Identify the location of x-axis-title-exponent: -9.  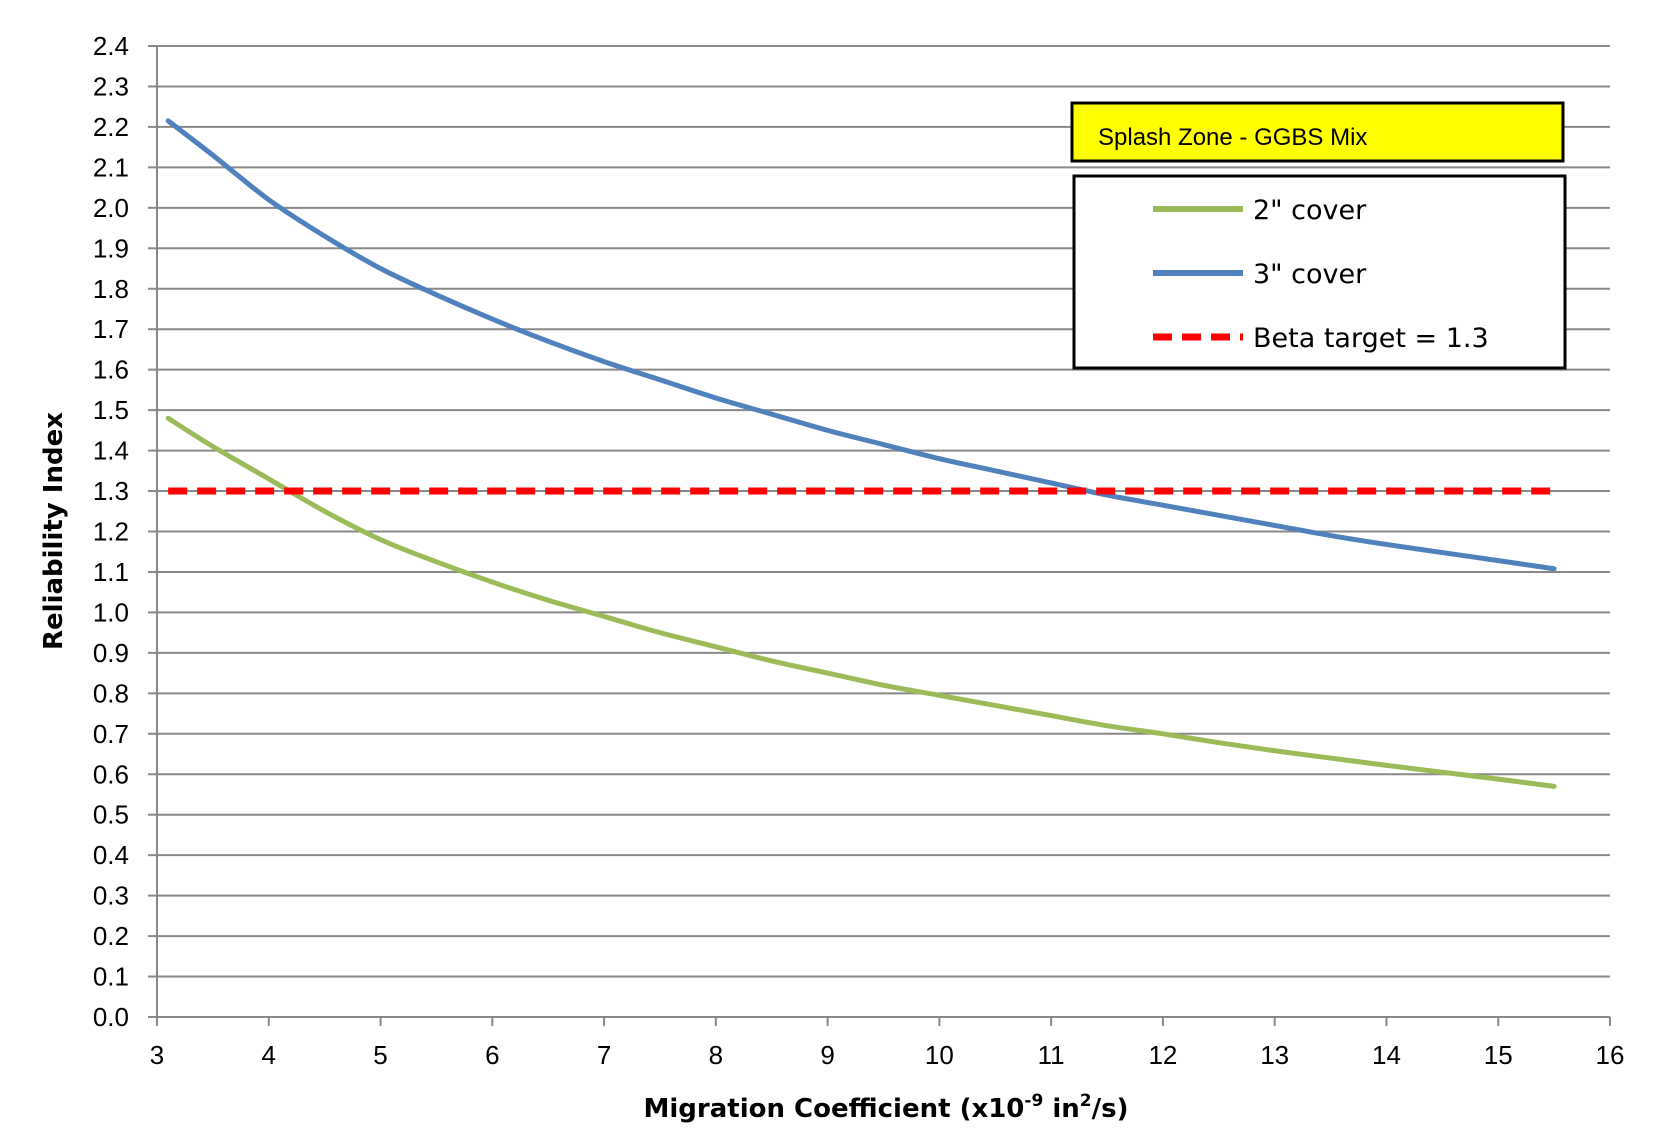
(1033, 1101).